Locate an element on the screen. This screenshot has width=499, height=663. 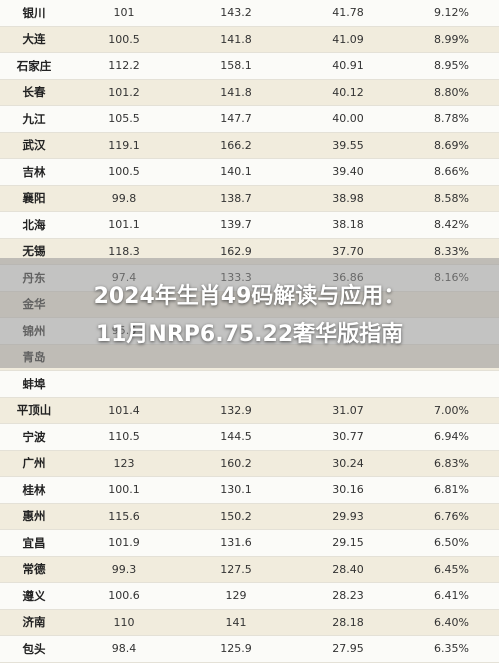
value-cell: 38.18 is located at coordinates (348, 225).